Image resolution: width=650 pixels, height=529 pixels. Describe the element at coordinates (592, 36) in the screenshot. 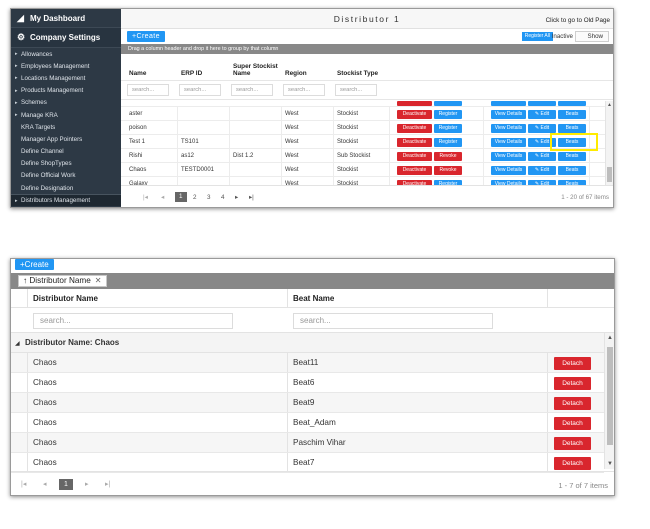

I see `show-toggle: Show` at that location.